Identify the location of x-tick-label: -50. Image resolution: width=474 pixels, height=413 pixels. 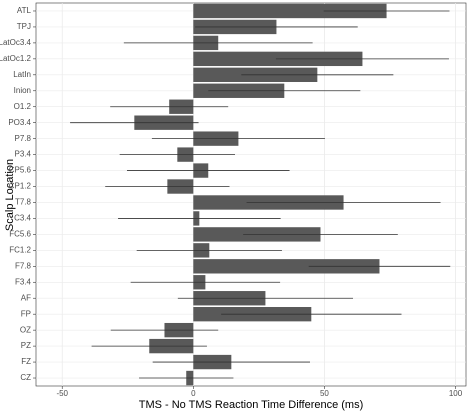
(62, 393).